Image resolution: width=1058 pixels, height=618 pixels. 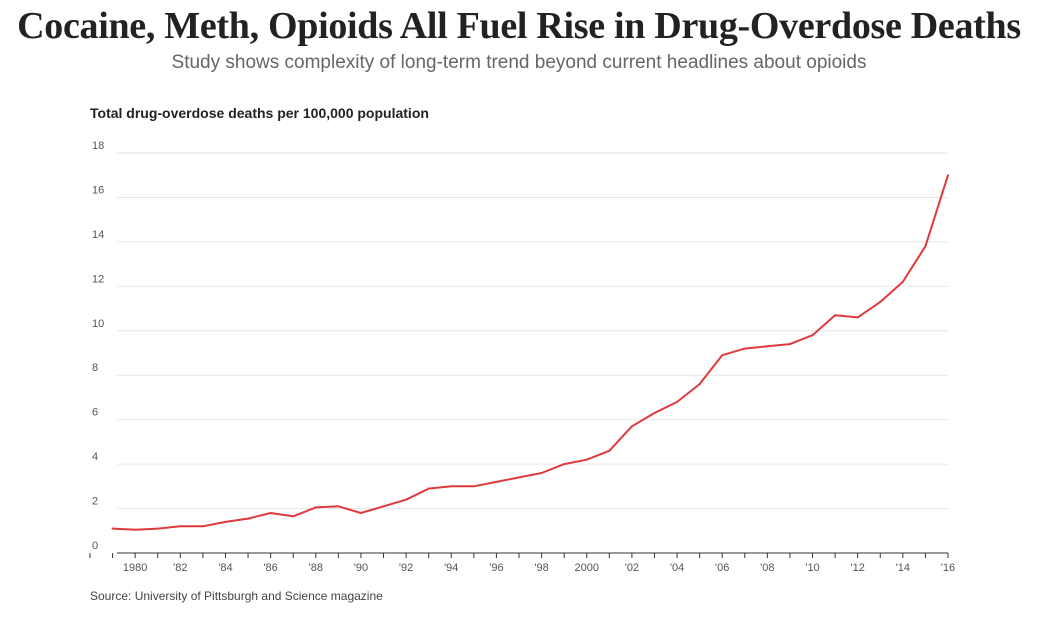 What do you see at coordinates (95, 546) in the screenshot?
I see `y-tick-label: 0` at bounding box center [95, 546].